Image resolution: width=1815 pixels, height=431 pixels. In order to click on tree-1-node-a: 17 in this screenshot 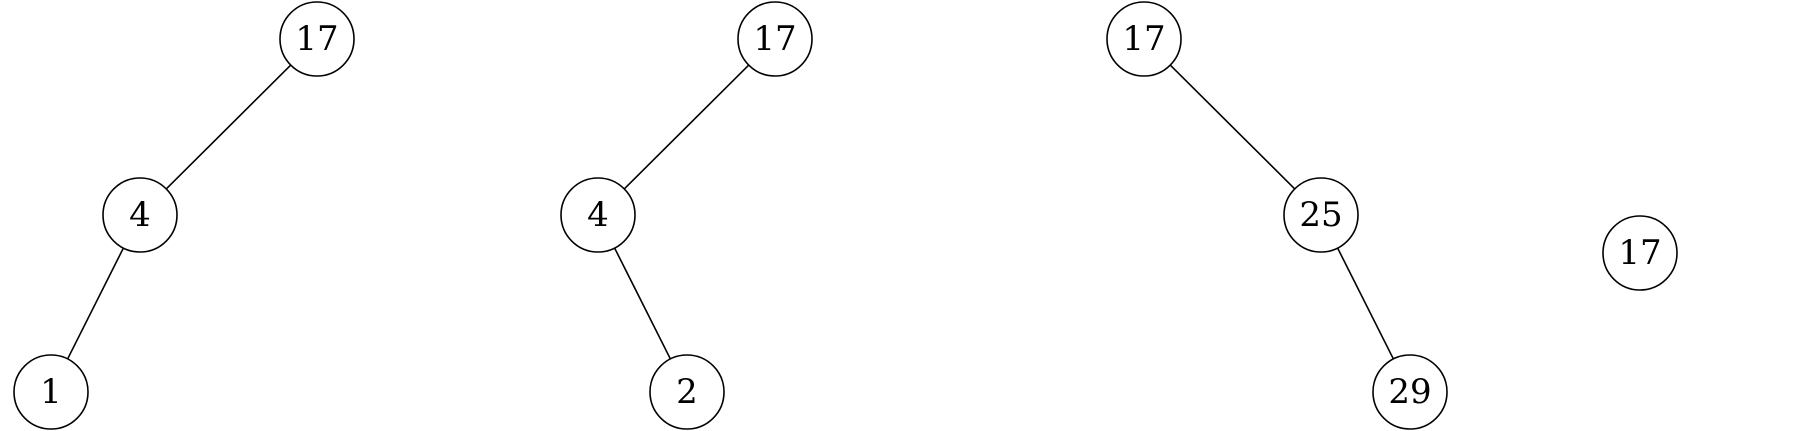, I will do `click(317, 39)`.